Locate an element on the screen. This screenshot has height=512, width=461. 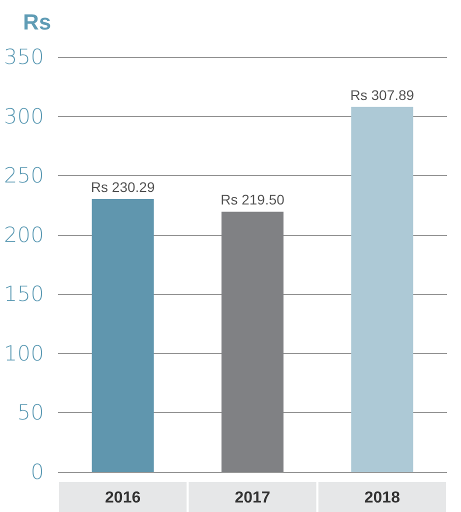
x-tick-label: 2017 is located at coordinates (252, 498).